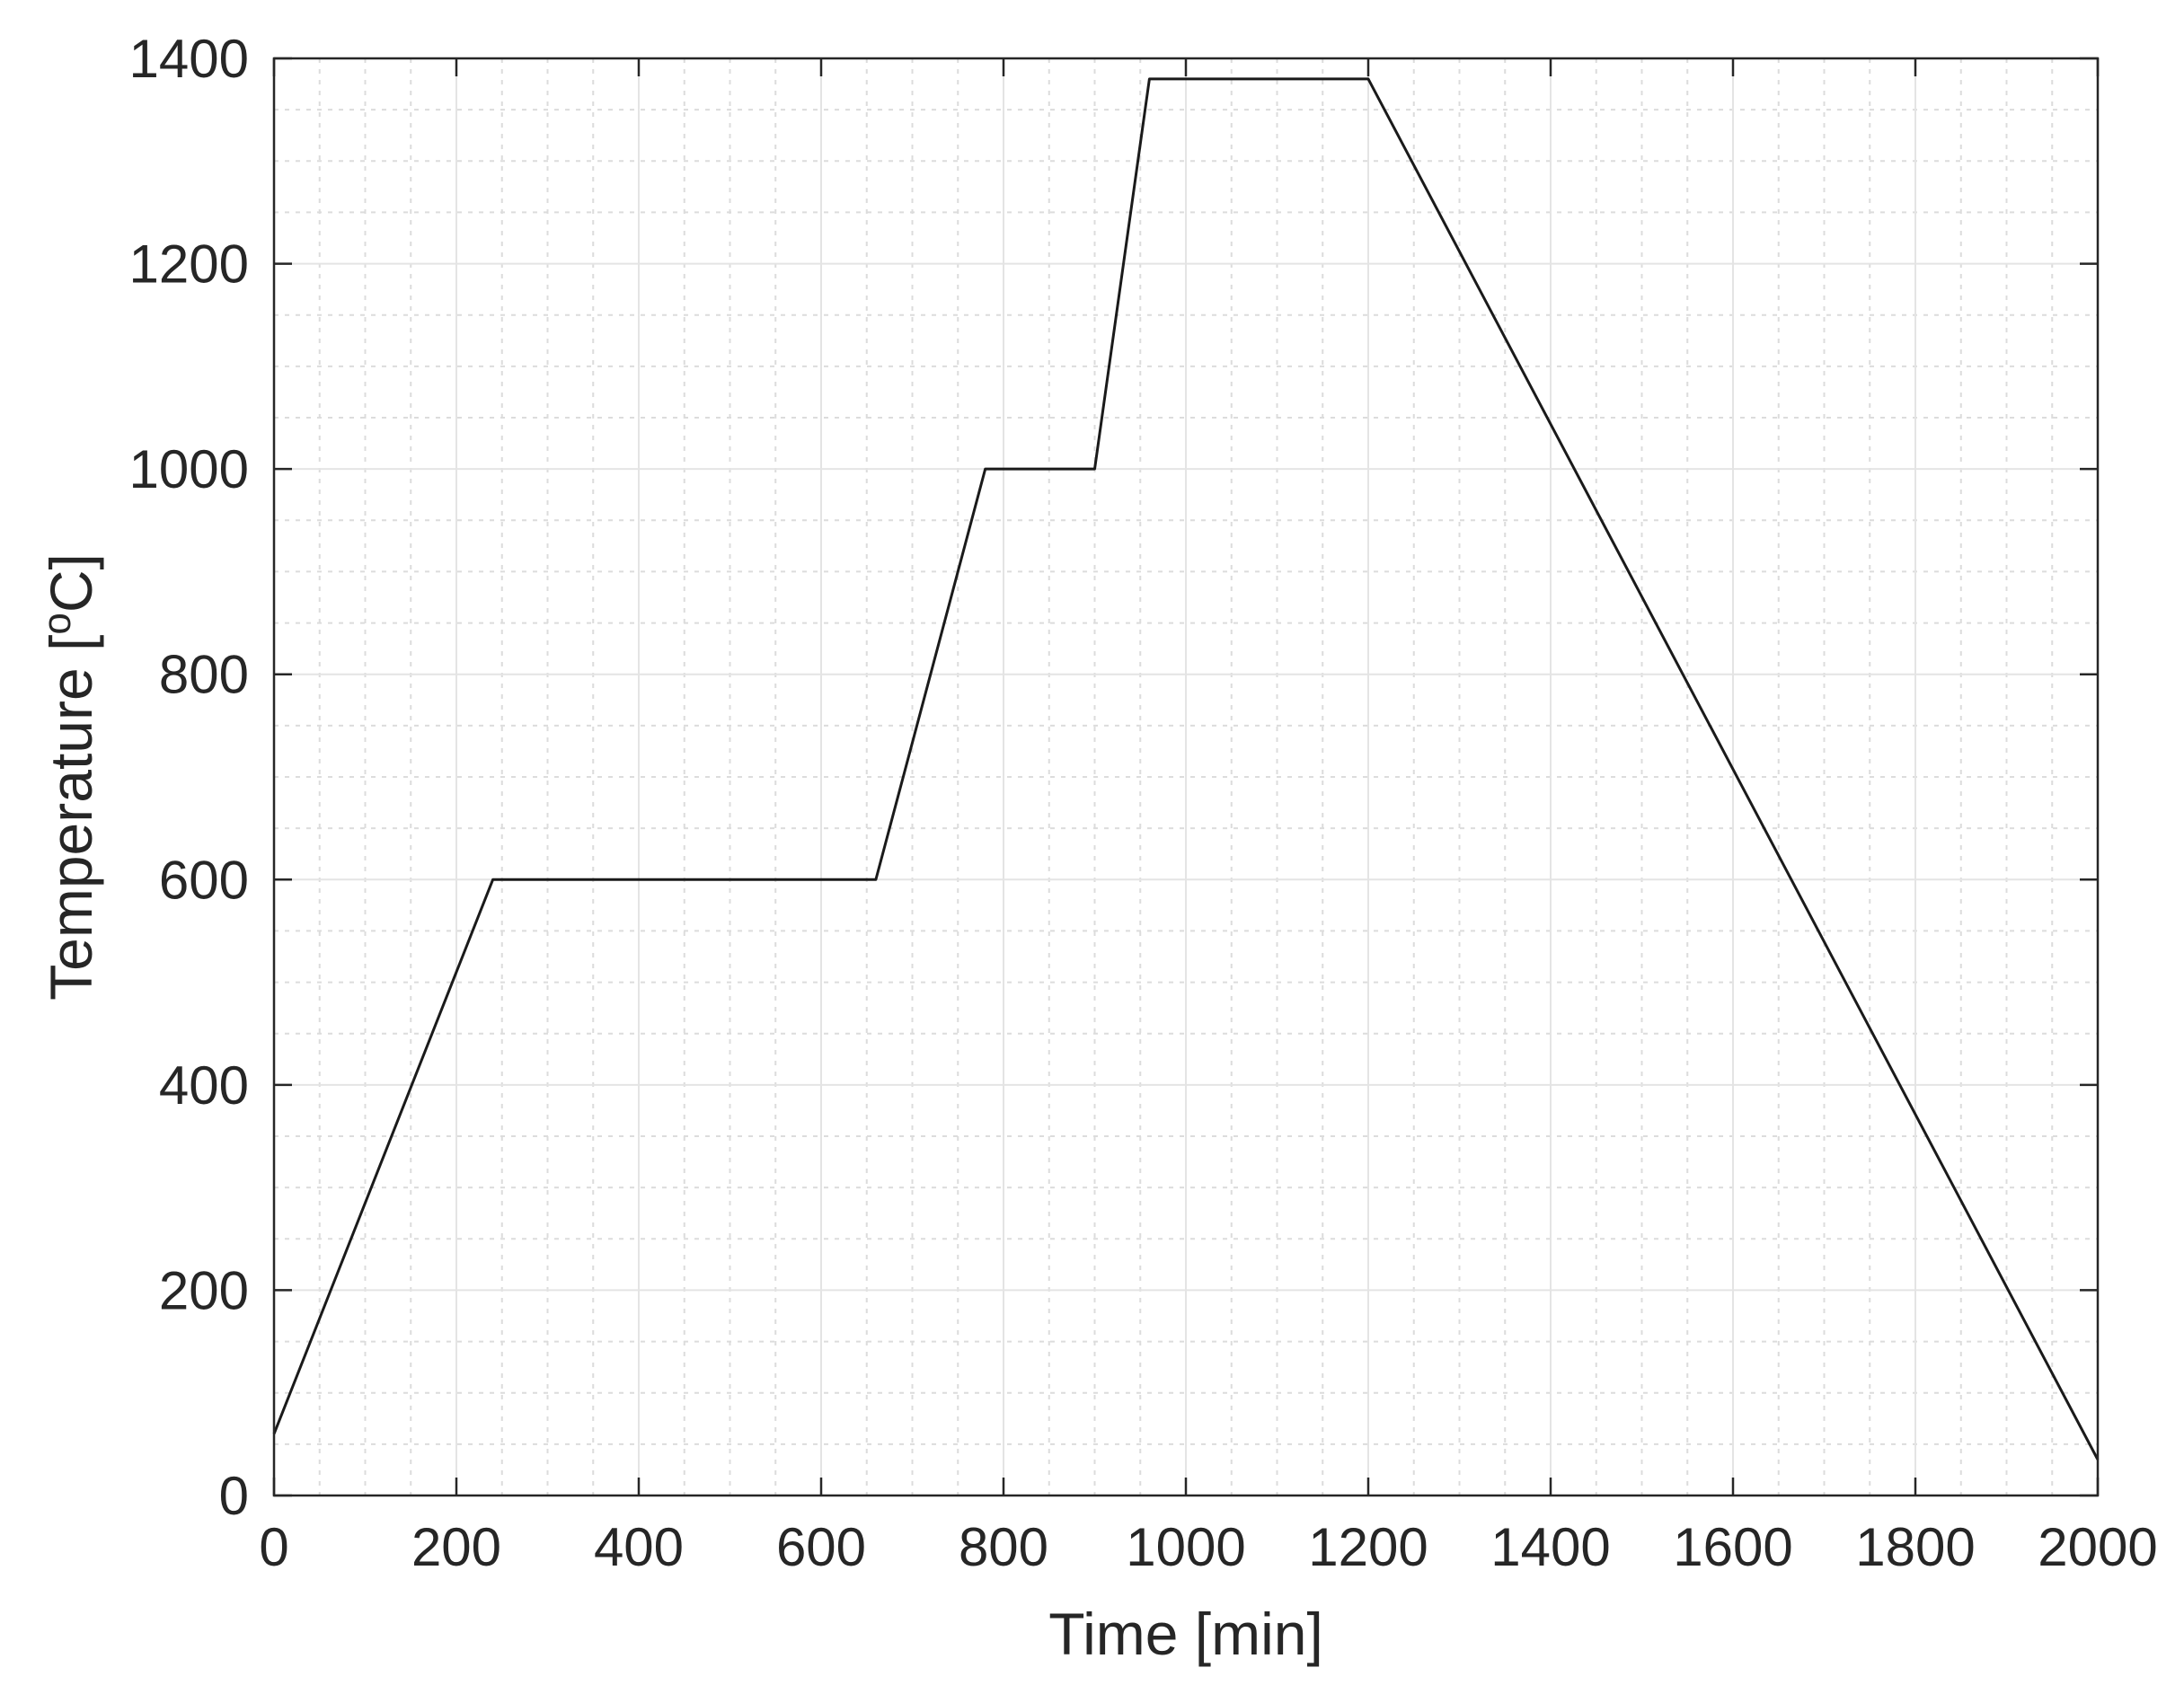 The width and height of the screenshot is (2184, 1694). What do you see at coordinates (1368, 1547) in the screenshot?
I see `x-tick-label: 1200` at bounding box center [1368, 1547].